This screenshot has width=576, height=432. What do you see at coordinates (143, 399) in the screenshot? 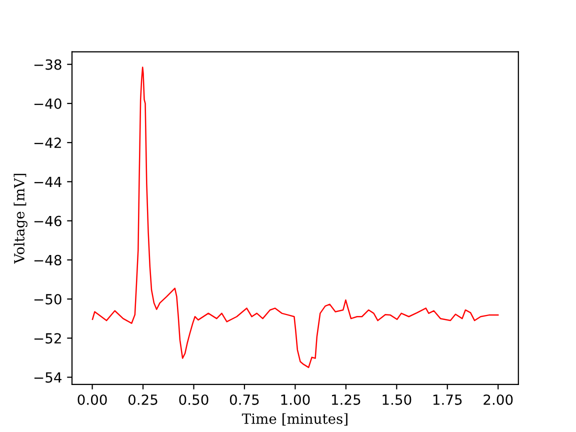
I see `x-tick-label: 0.25` at bounding box center [143, 399].